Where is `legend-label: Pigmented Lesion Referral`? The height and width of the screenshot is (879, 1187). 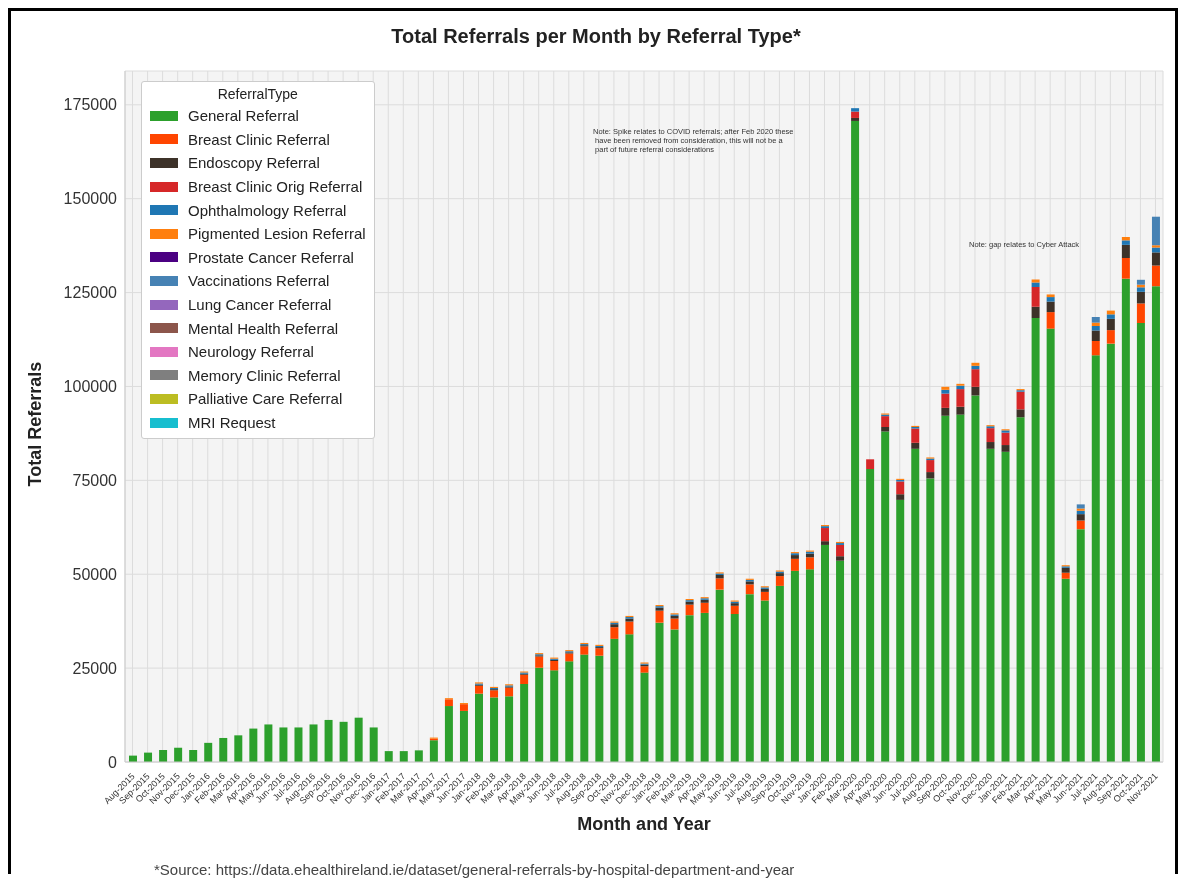
legend-label: Pigmented Lesion Referral is located at coordinates (277, 234).